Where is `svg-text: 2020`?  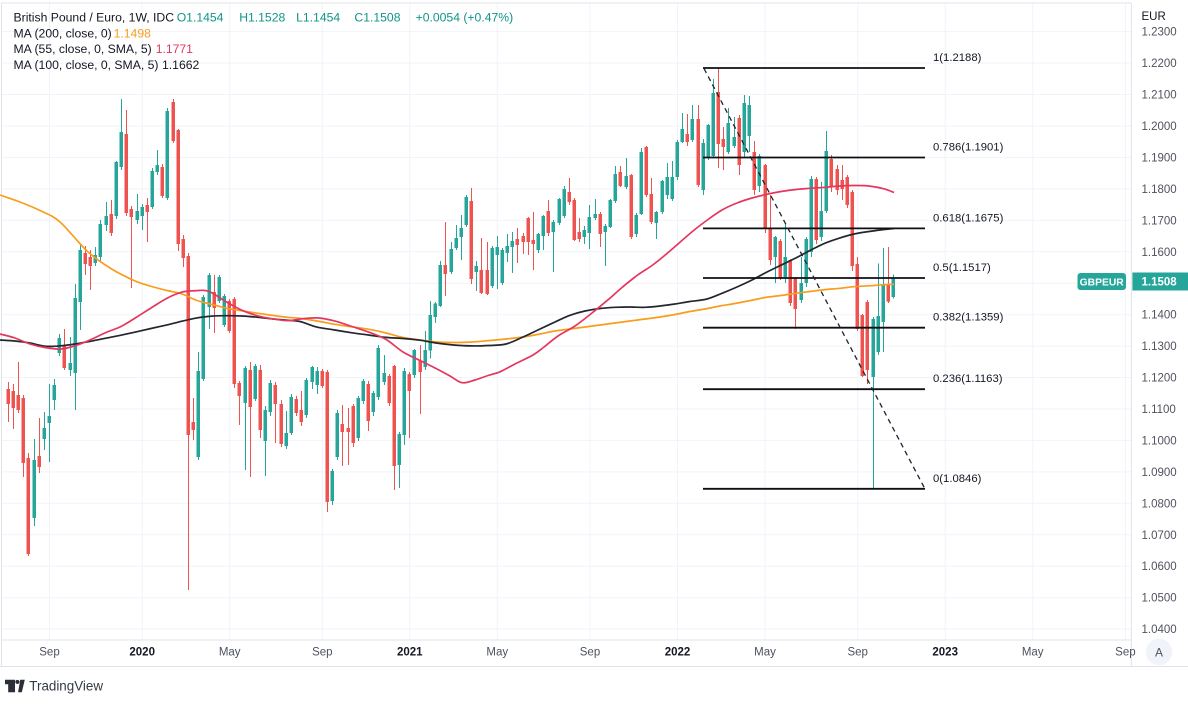 svg-text: 2020 is located at coordinates (142, 653).